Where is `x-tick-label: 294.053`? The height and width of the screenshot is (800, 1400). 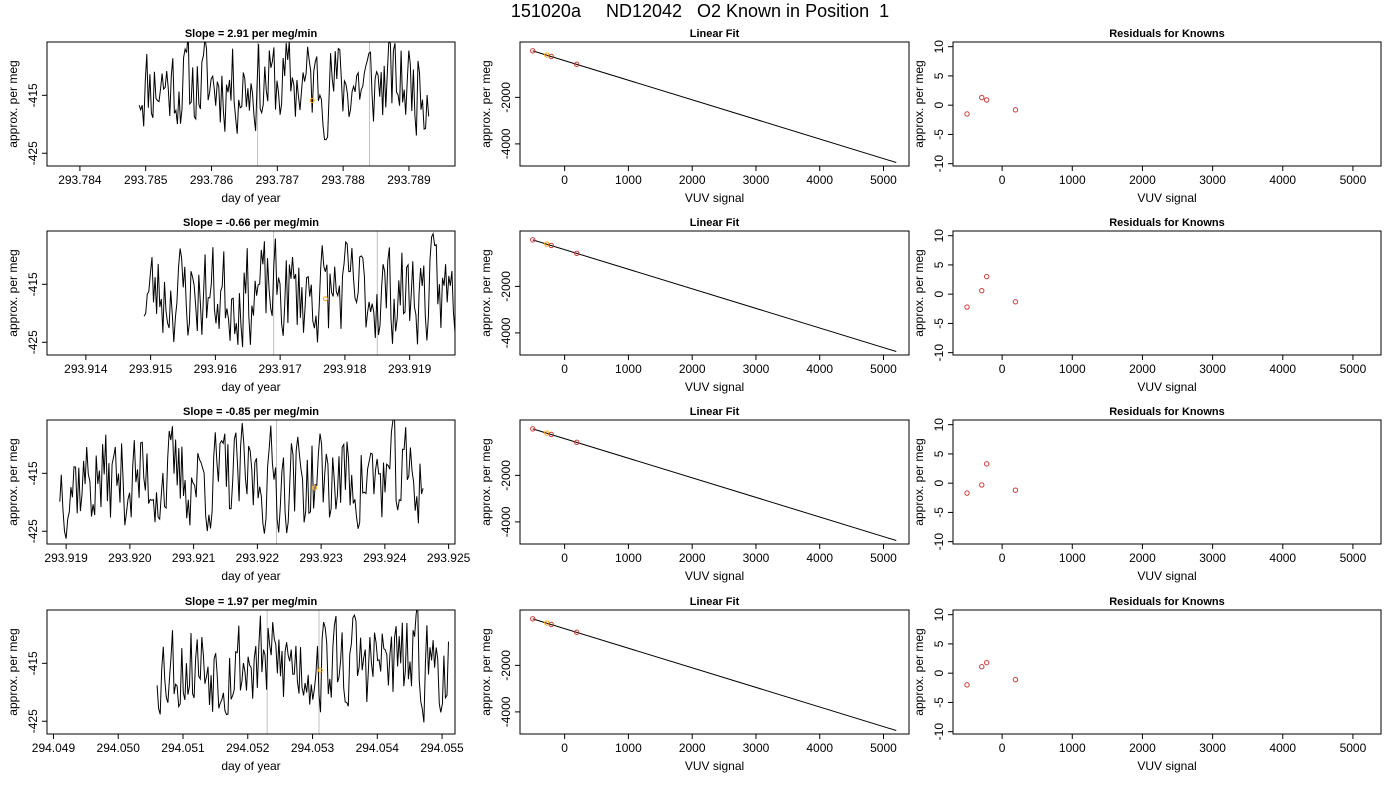 x-tick-label: 294.053 is located at coordinates (313, 748).